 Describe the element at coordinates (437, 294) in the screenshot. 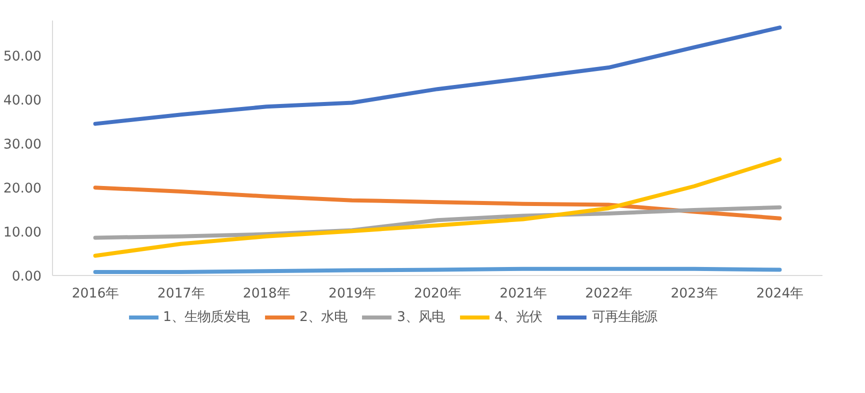

I see `x-tick-label: 2020年` at that location.